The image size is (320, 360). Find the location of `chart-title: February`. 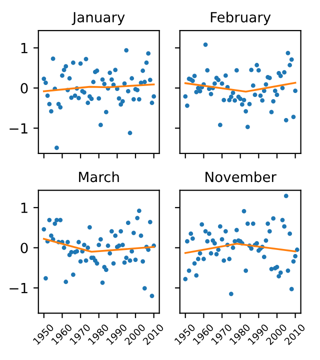

chart-title: February is located at coordinates (240, 19).